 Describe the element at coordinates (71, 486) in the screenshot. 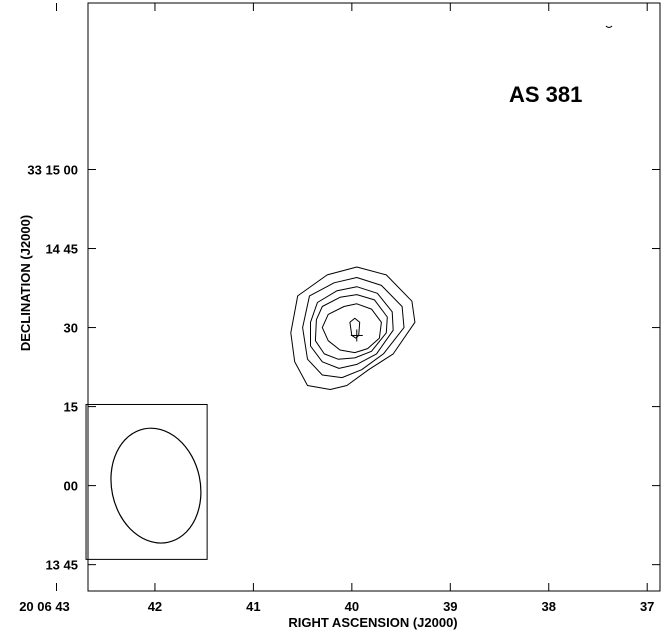

I see `y-tick-label: 00` at that location.